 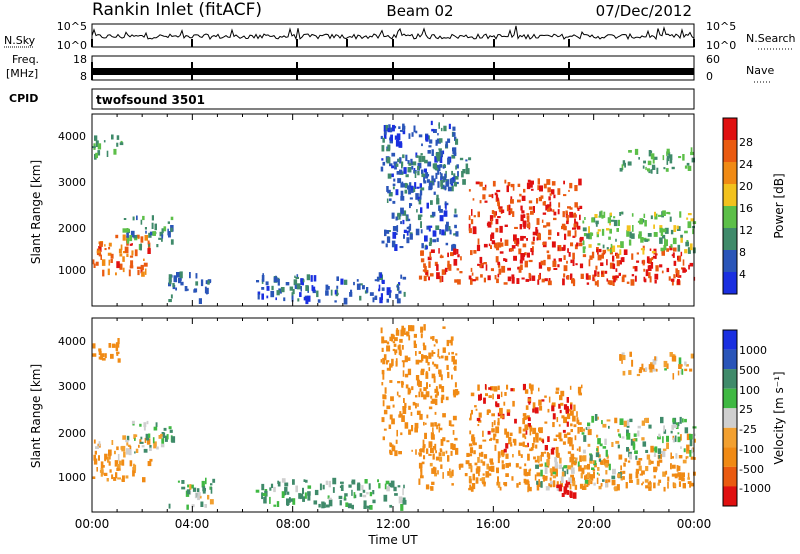 What do you see at coordinates (730, 206) in the screenshot?
I see `power-colorbar-frame` at bounding box center [730, 206].